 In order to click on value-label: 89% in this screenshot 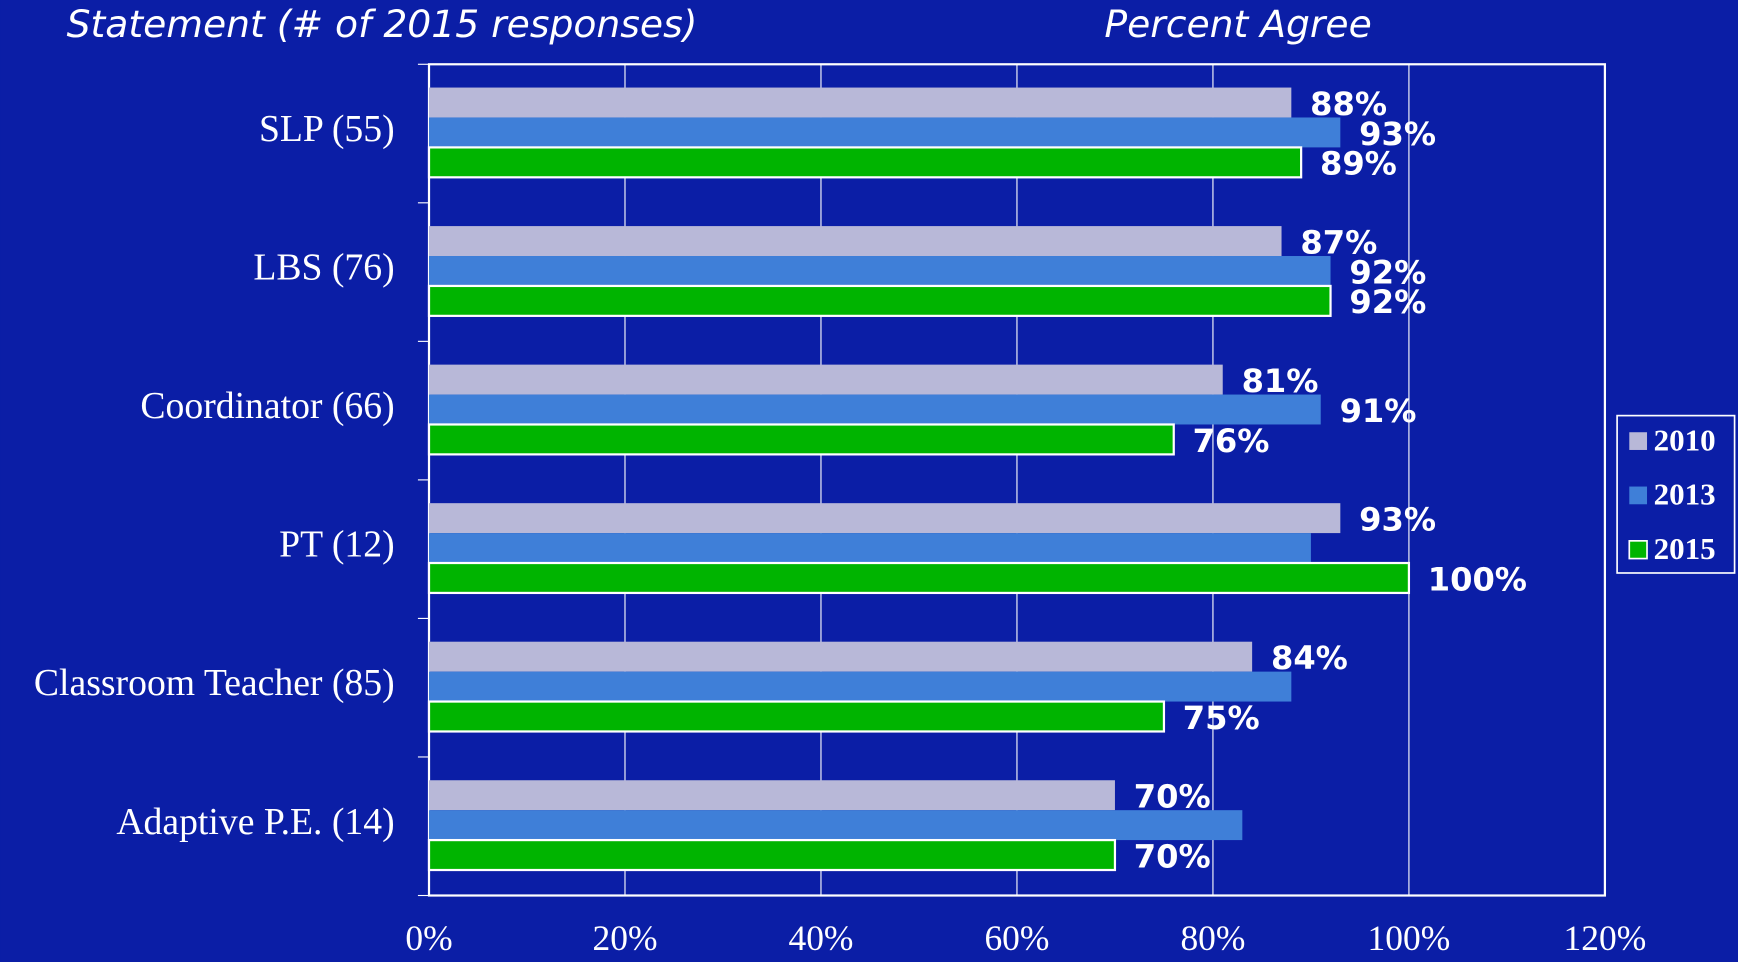, I will do `click(1358, 164)`.